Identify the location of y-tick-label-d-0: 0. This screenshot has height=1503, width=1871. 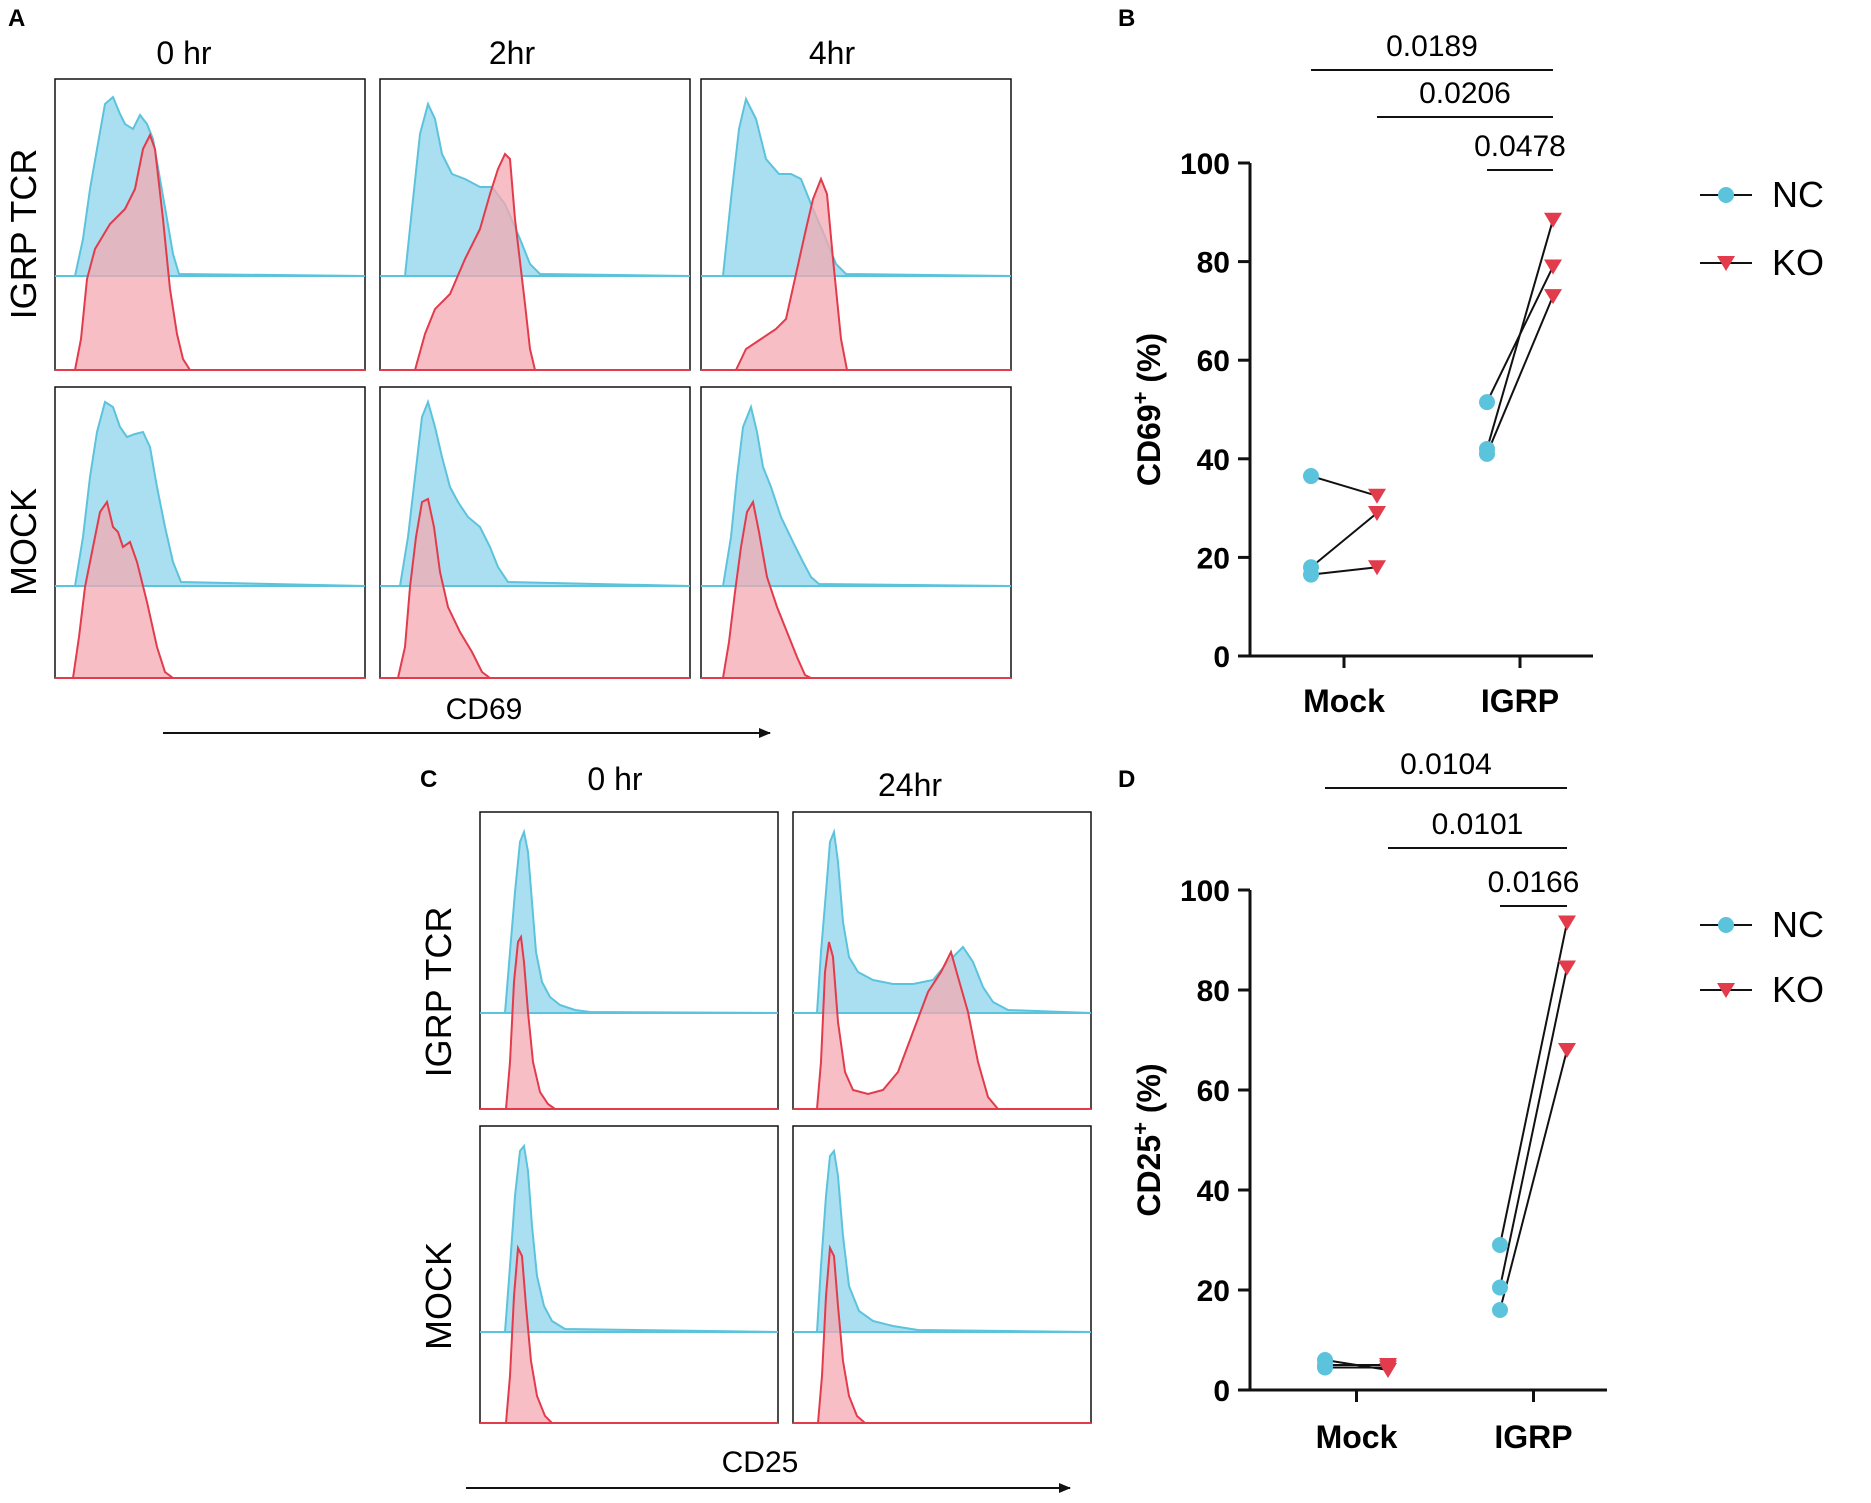
(1221, 1391).